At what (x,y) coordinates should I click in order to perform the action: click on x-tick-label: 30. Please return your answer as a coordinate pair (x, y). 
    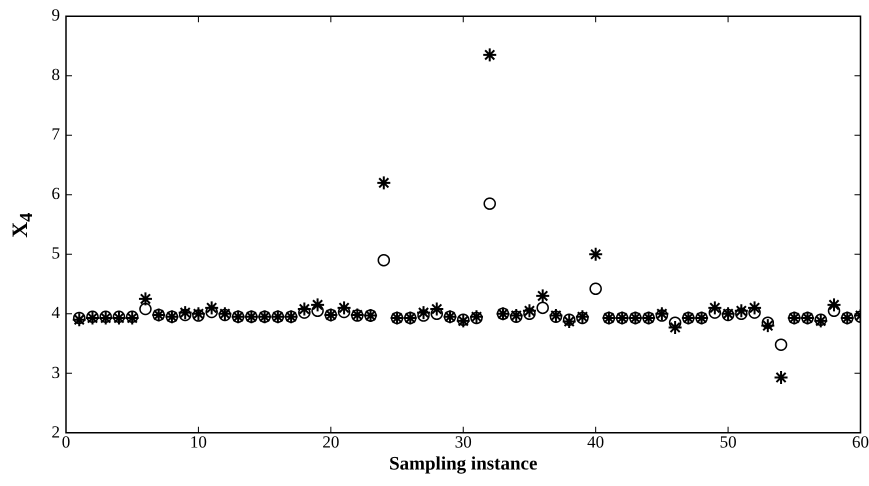
    Looking at the image, I should click on (463, 442).